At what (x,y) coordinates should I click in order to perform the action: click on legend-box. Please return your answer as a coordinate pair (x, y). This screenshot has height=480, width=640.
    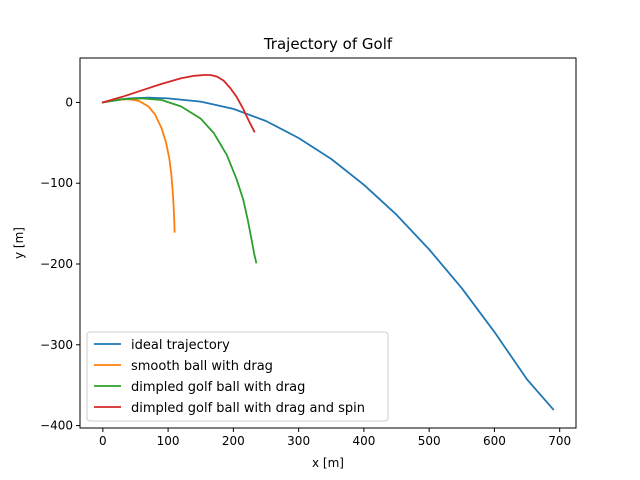
    Looking at the image, I should click on (237, 376).